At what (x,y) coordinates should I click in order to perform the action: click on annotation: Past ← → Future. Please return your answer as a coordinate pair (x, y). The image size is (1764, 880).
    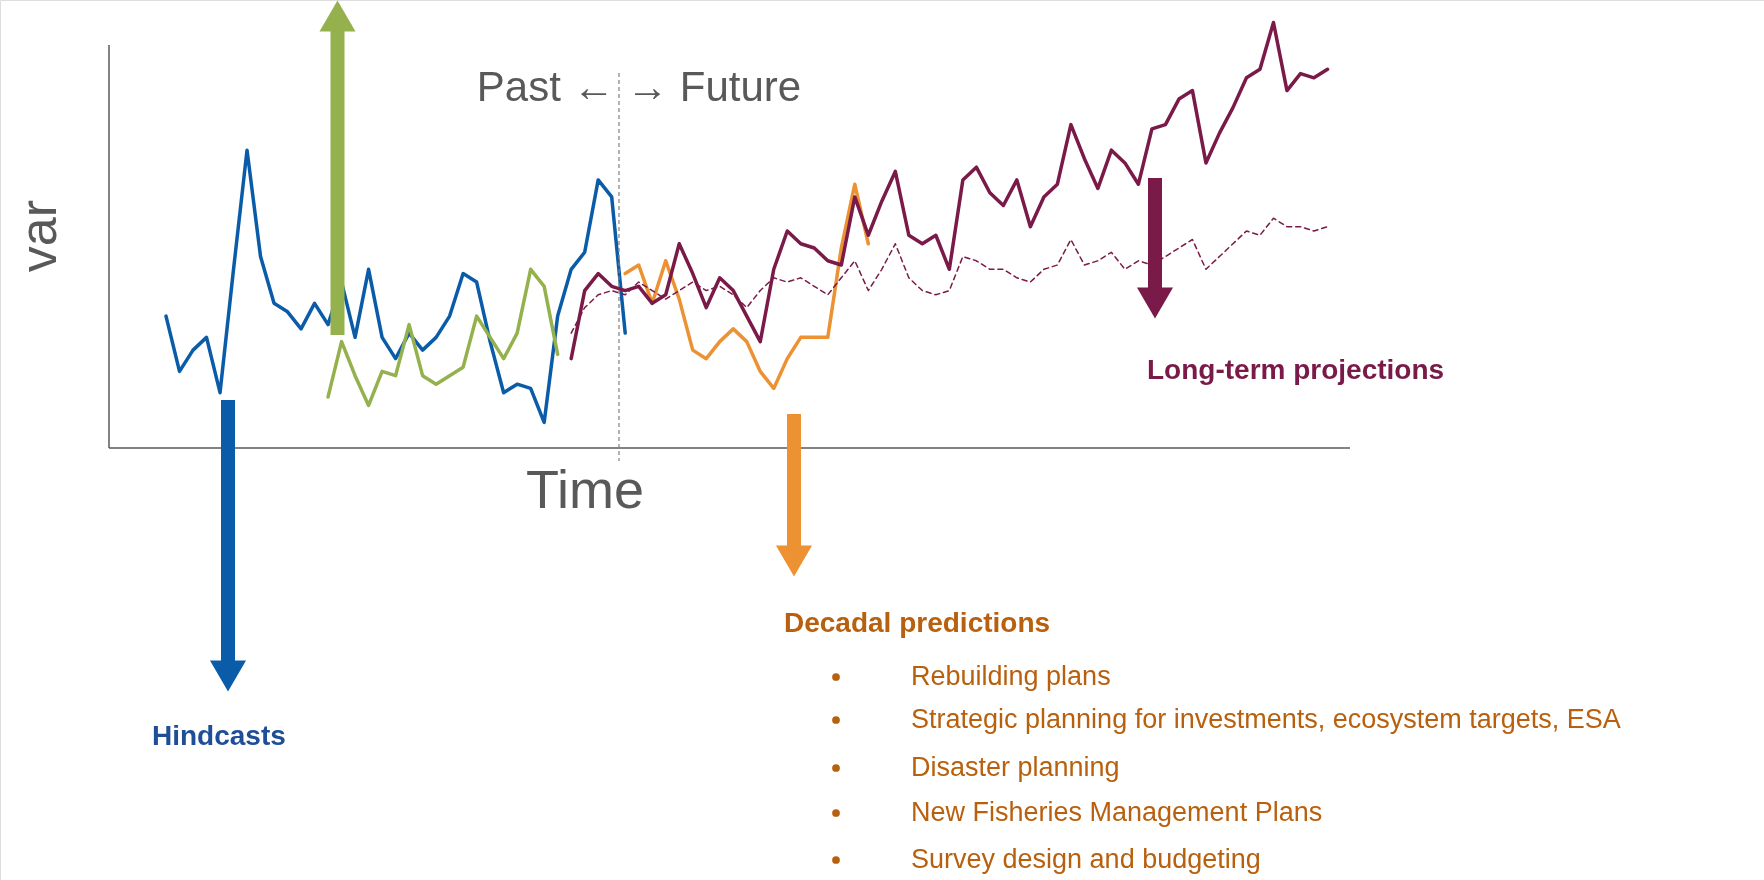
    Looking at the image, I should click on (639, 86).